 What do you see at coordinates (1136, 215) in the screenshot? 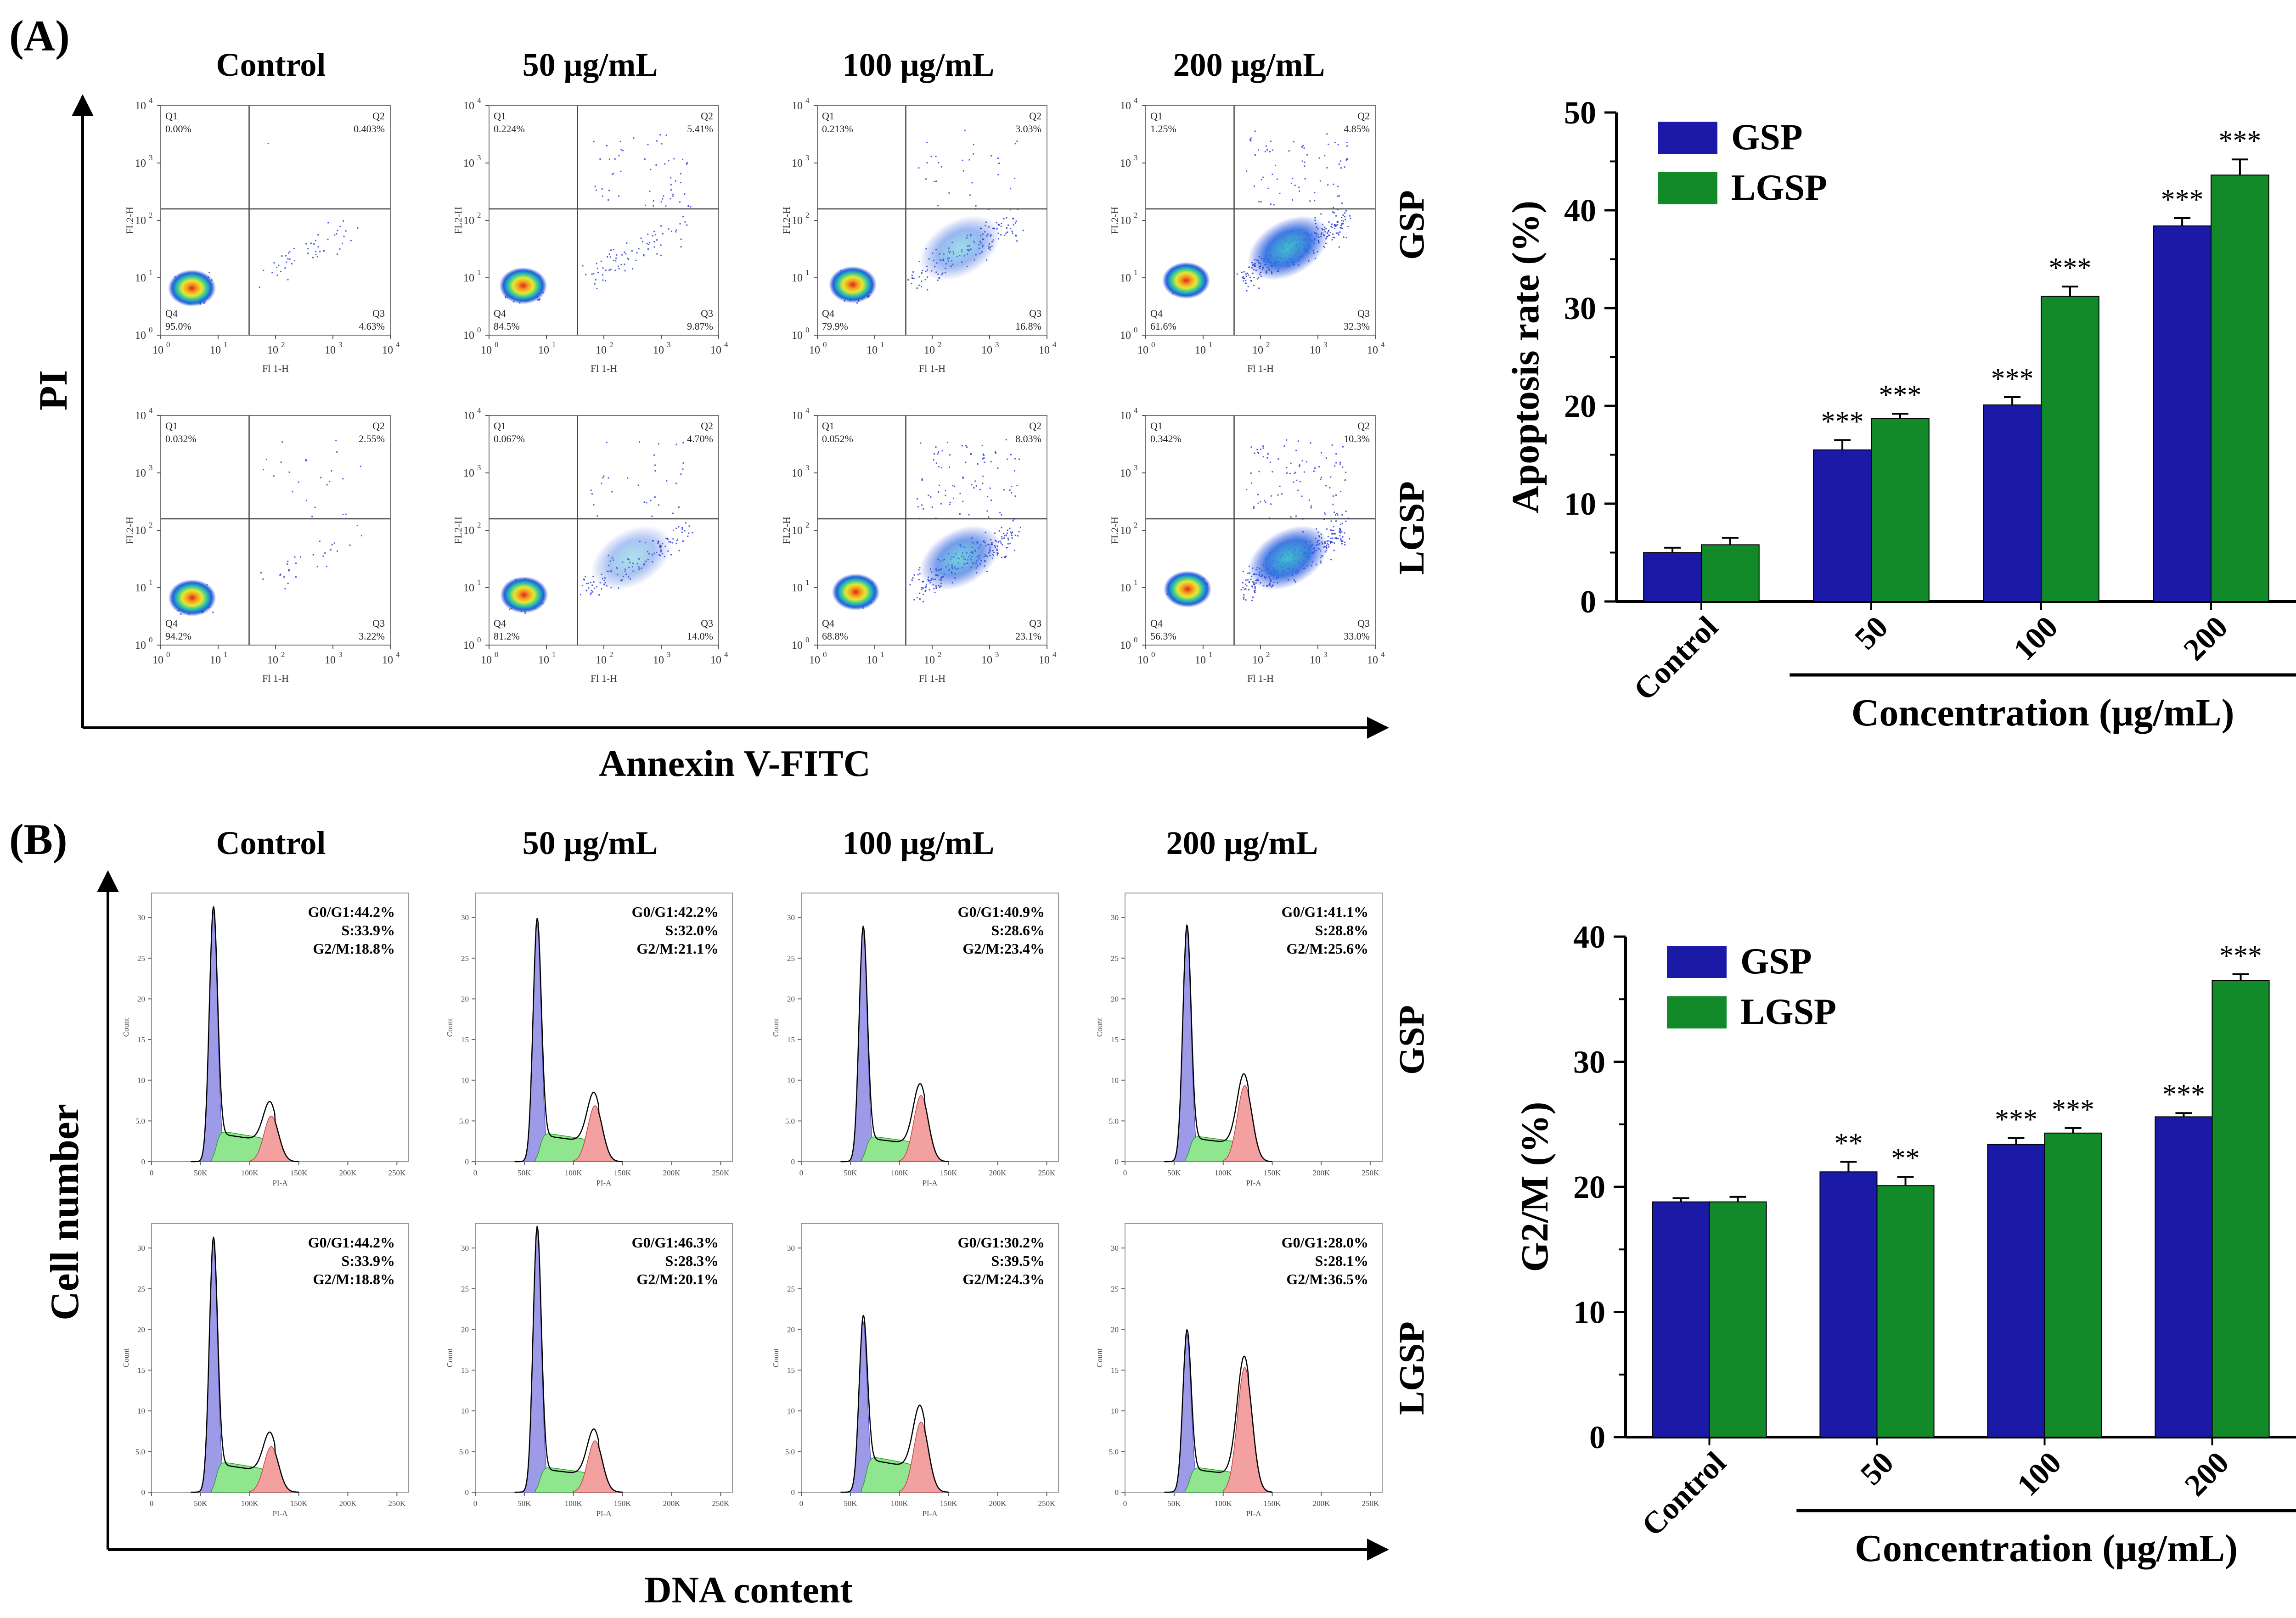
I see `flow-y-tick-exp: 2` at bounding box center [1136, 215].